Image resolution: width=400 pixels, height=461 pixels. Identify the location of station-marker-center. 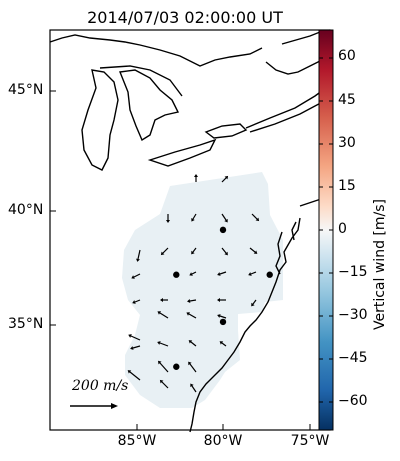
(223, 322).